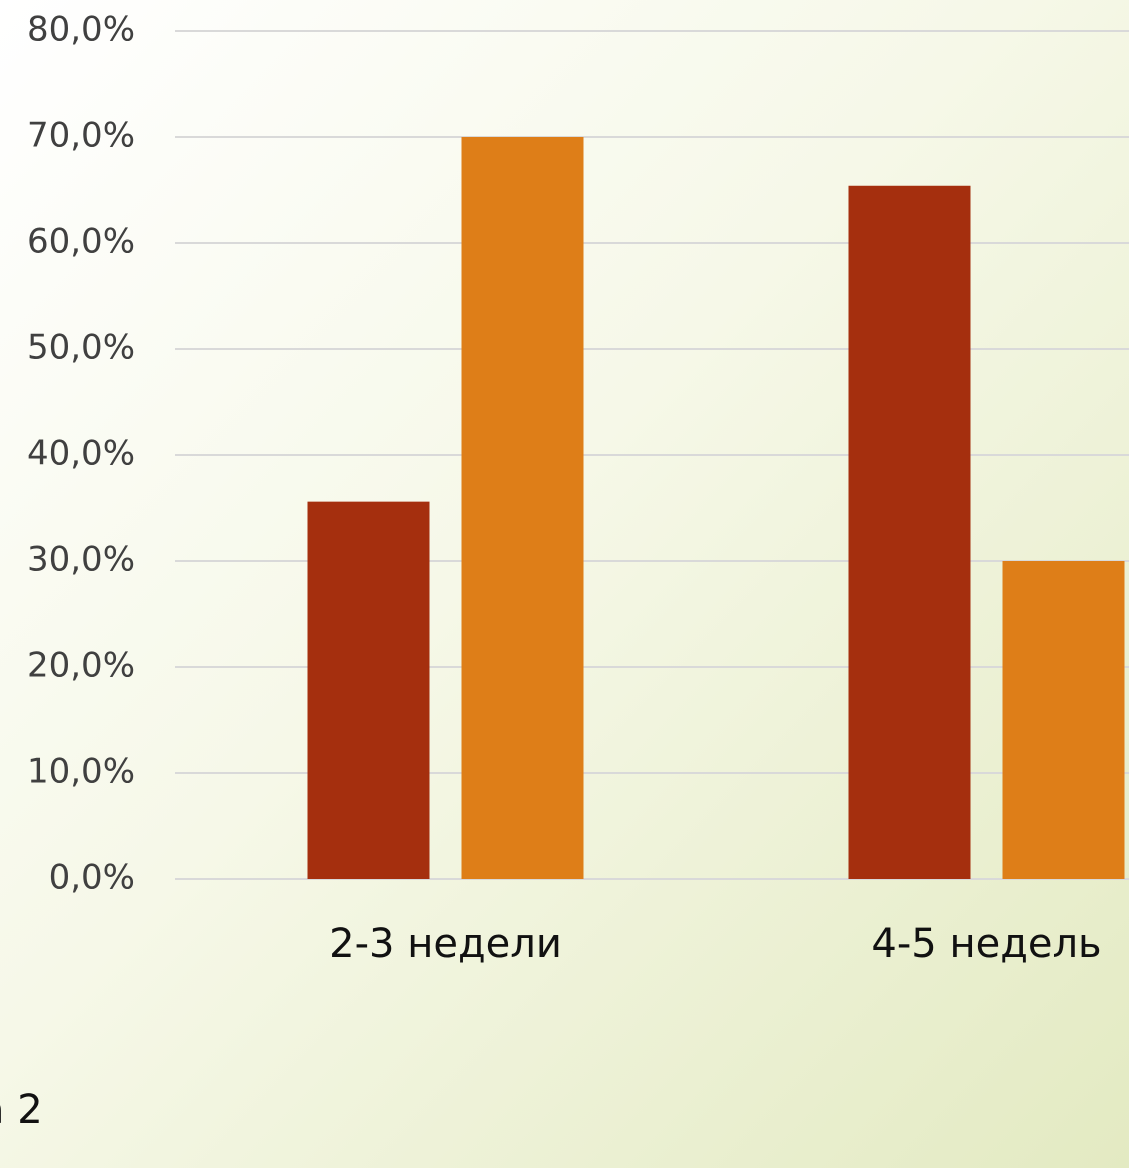 The image size is (1129, 1168). I want to click on y-tick-label: 10,0%, so click(81, 772).